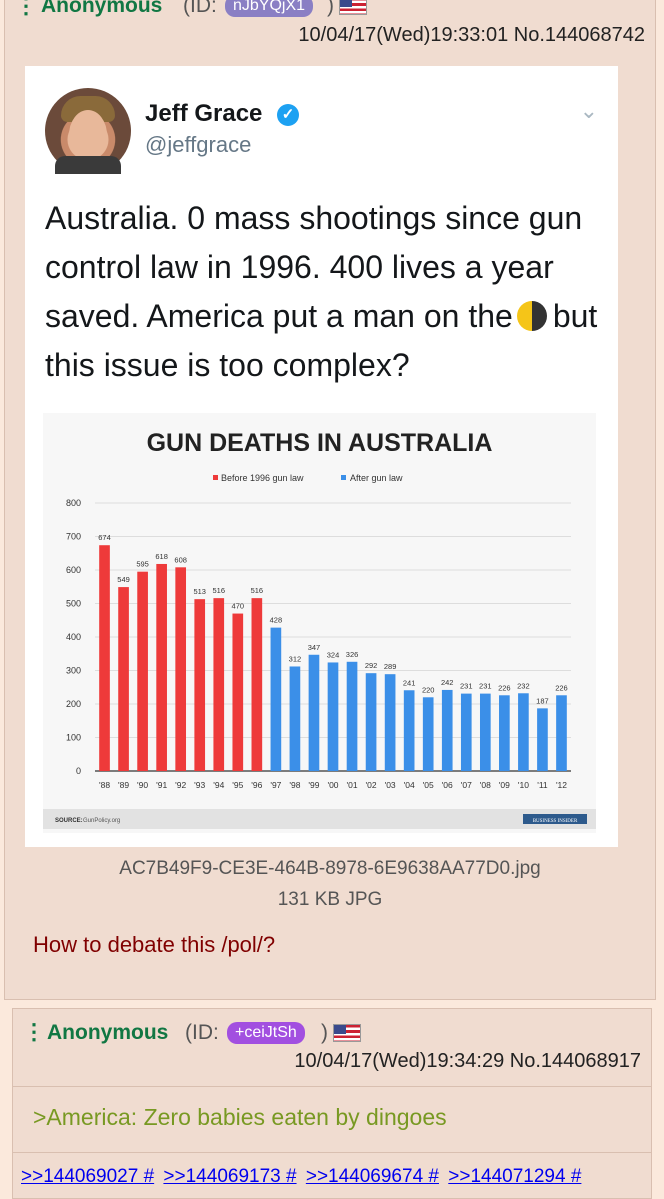 The image size is (664, 1199). Describe the element at coordinates (471, 35) in the screenshot. I see `post-datetime-number: 10/04/17(Wed)19:33:01 No.144068742` at that location.